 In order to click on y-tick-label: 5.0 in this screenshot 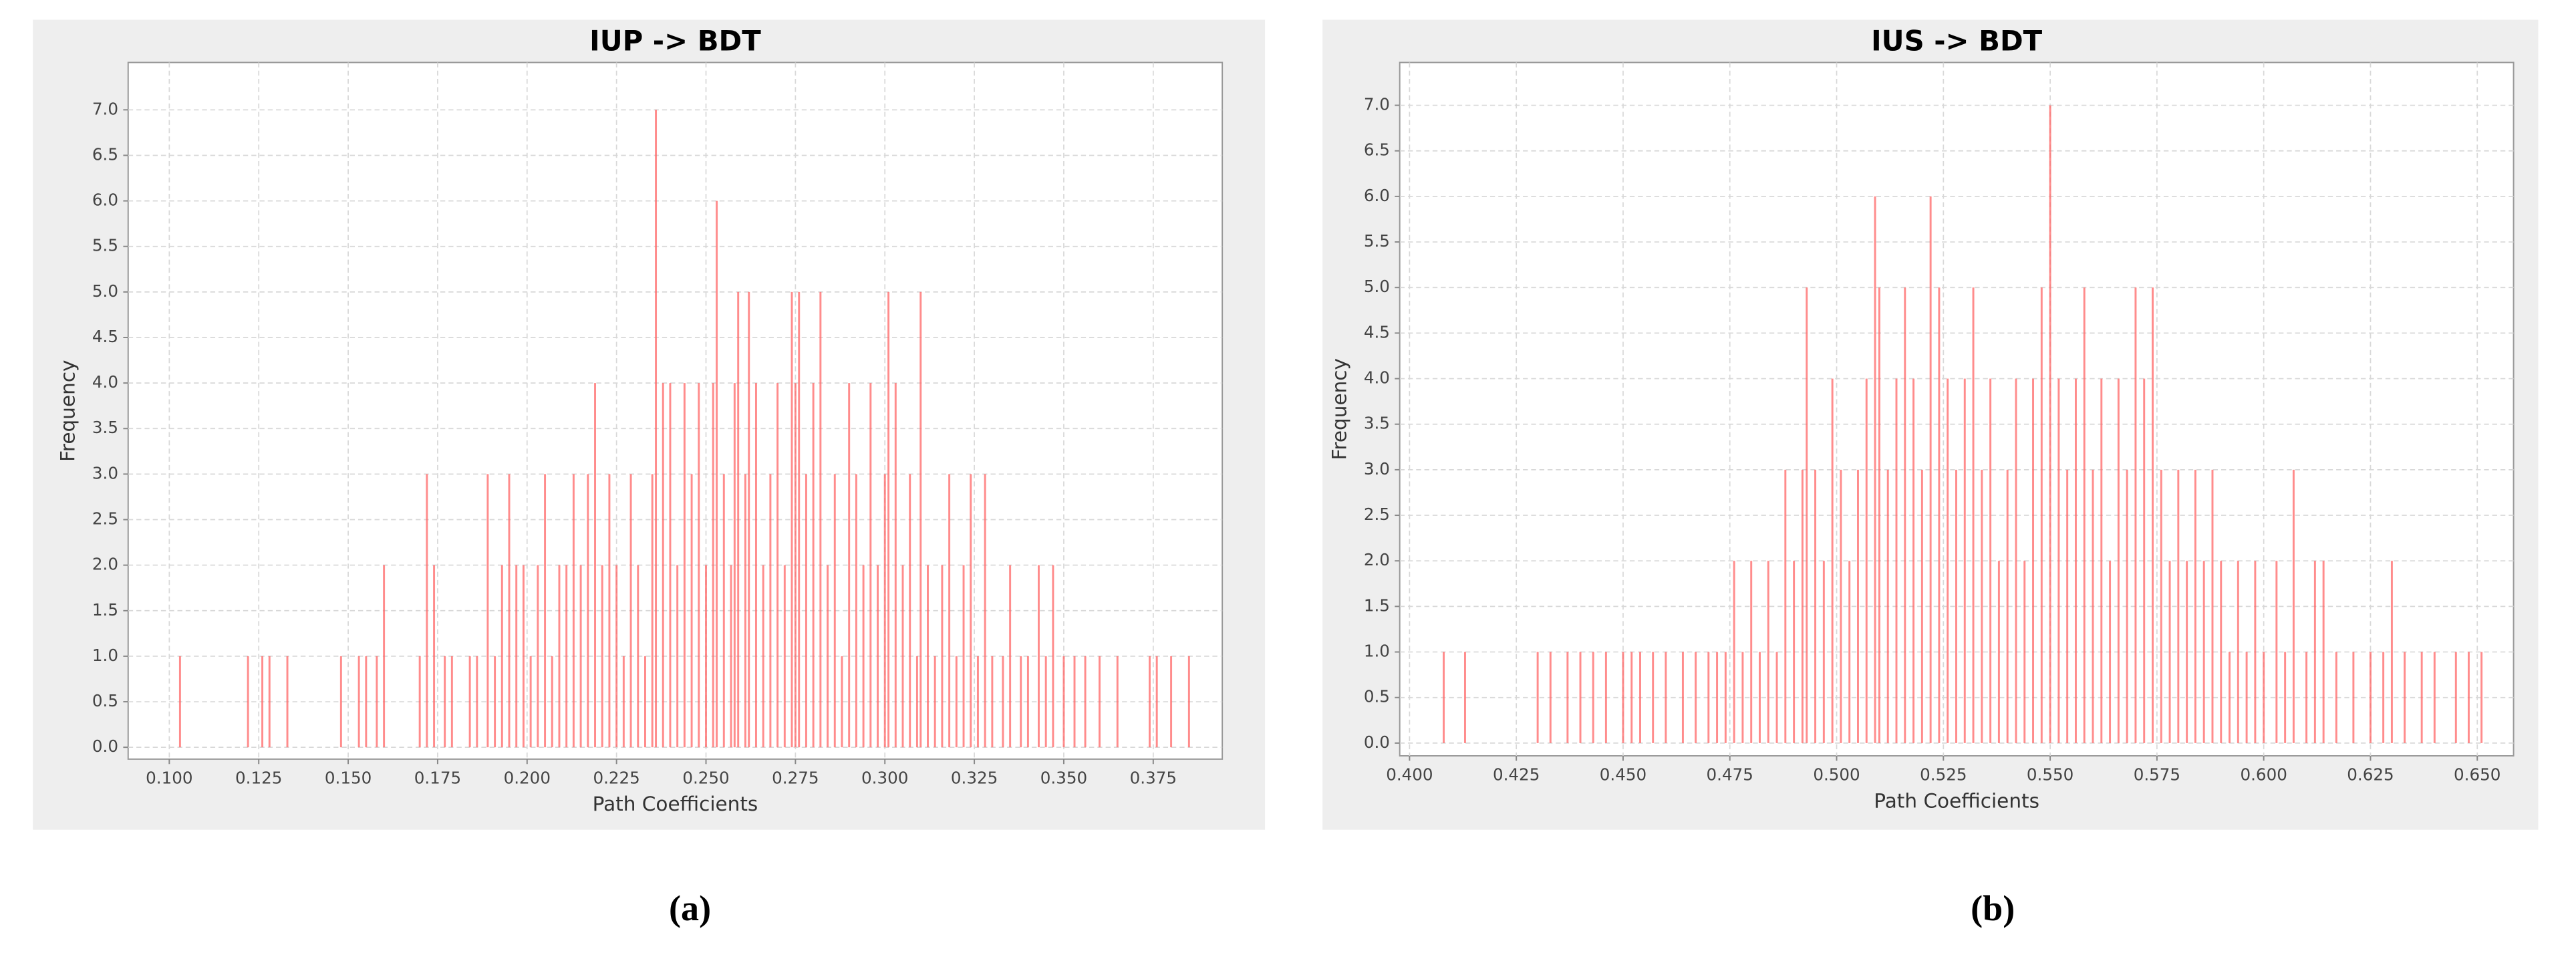, I will do `click(105, 291)`.